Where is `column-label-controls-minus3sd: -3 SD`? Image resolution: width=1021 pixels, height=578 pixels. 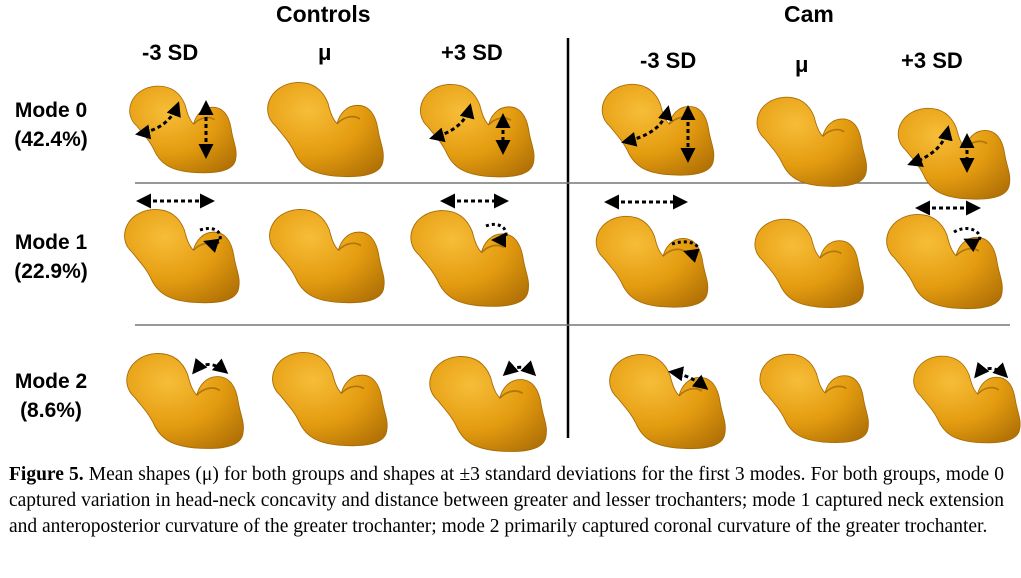 column-label-controls-minus3sd: -3 SD is located at coordinates (170, 52).